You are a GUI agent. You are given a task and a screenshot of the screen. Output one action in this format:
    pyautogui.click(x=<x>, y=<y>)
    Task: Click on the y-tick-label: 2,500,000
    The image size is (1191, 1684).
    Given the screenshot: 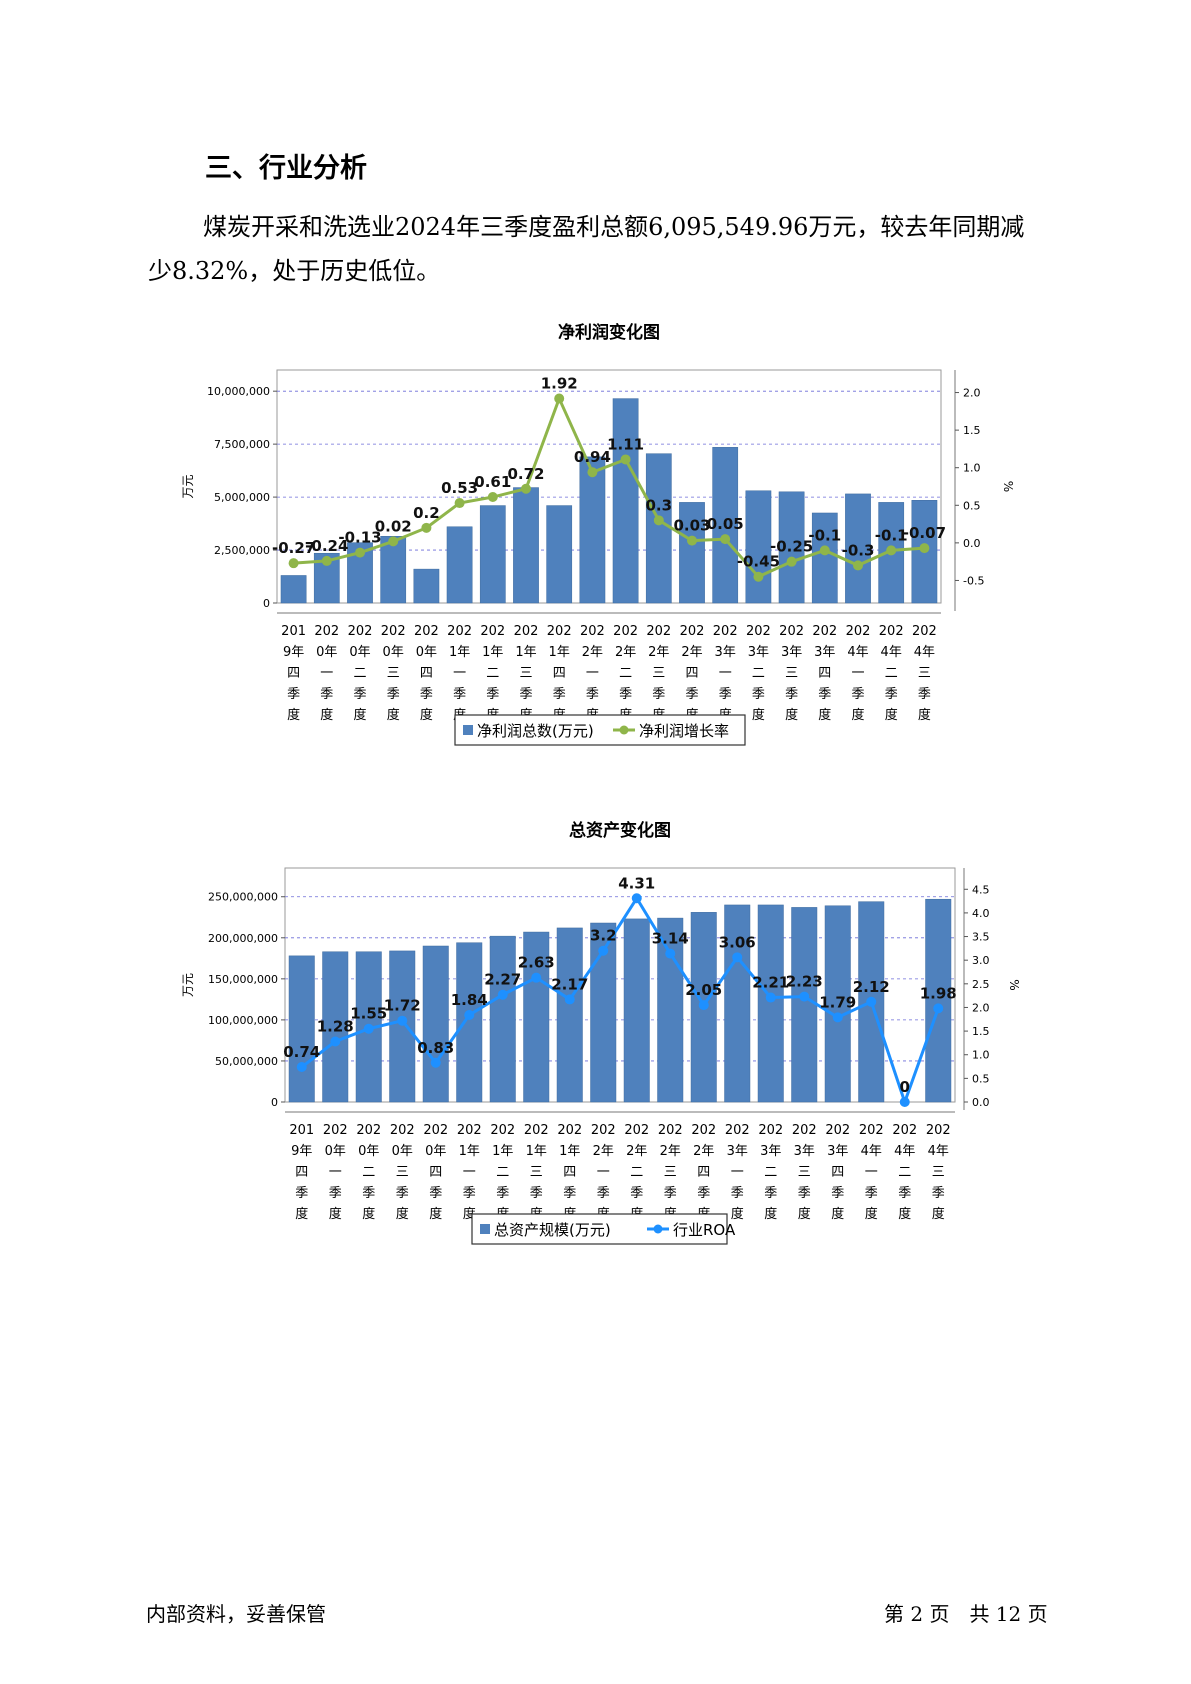 What is the action you would take?
    pyautogui.click(x=242, y=550)
    